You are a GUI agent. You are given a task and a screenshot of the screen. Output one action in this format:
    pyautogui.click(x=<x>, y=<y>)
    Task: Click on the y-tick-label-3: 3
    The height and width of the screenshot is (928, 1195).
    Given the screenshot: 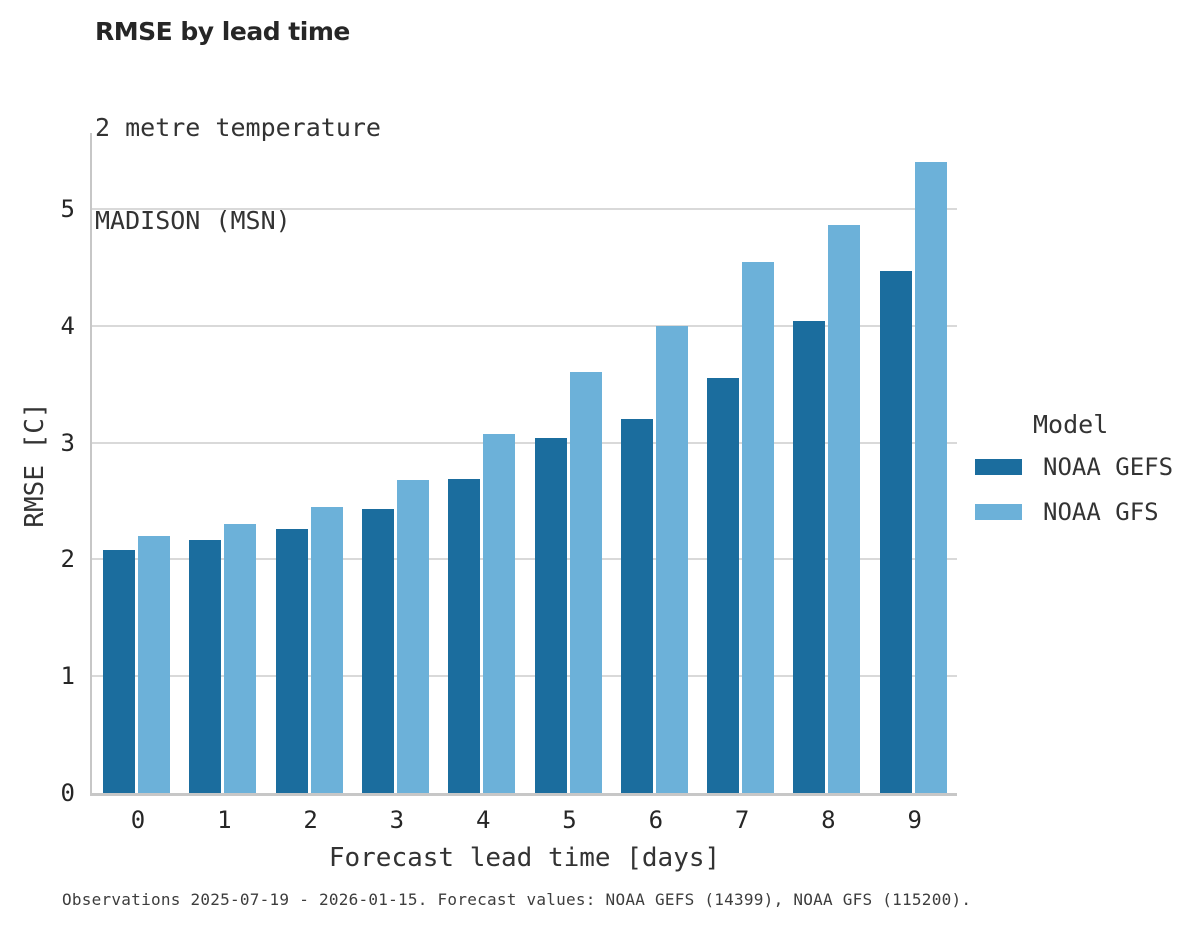 What is the action you would take?
    pyautogui.click(x=67, y=442)
    